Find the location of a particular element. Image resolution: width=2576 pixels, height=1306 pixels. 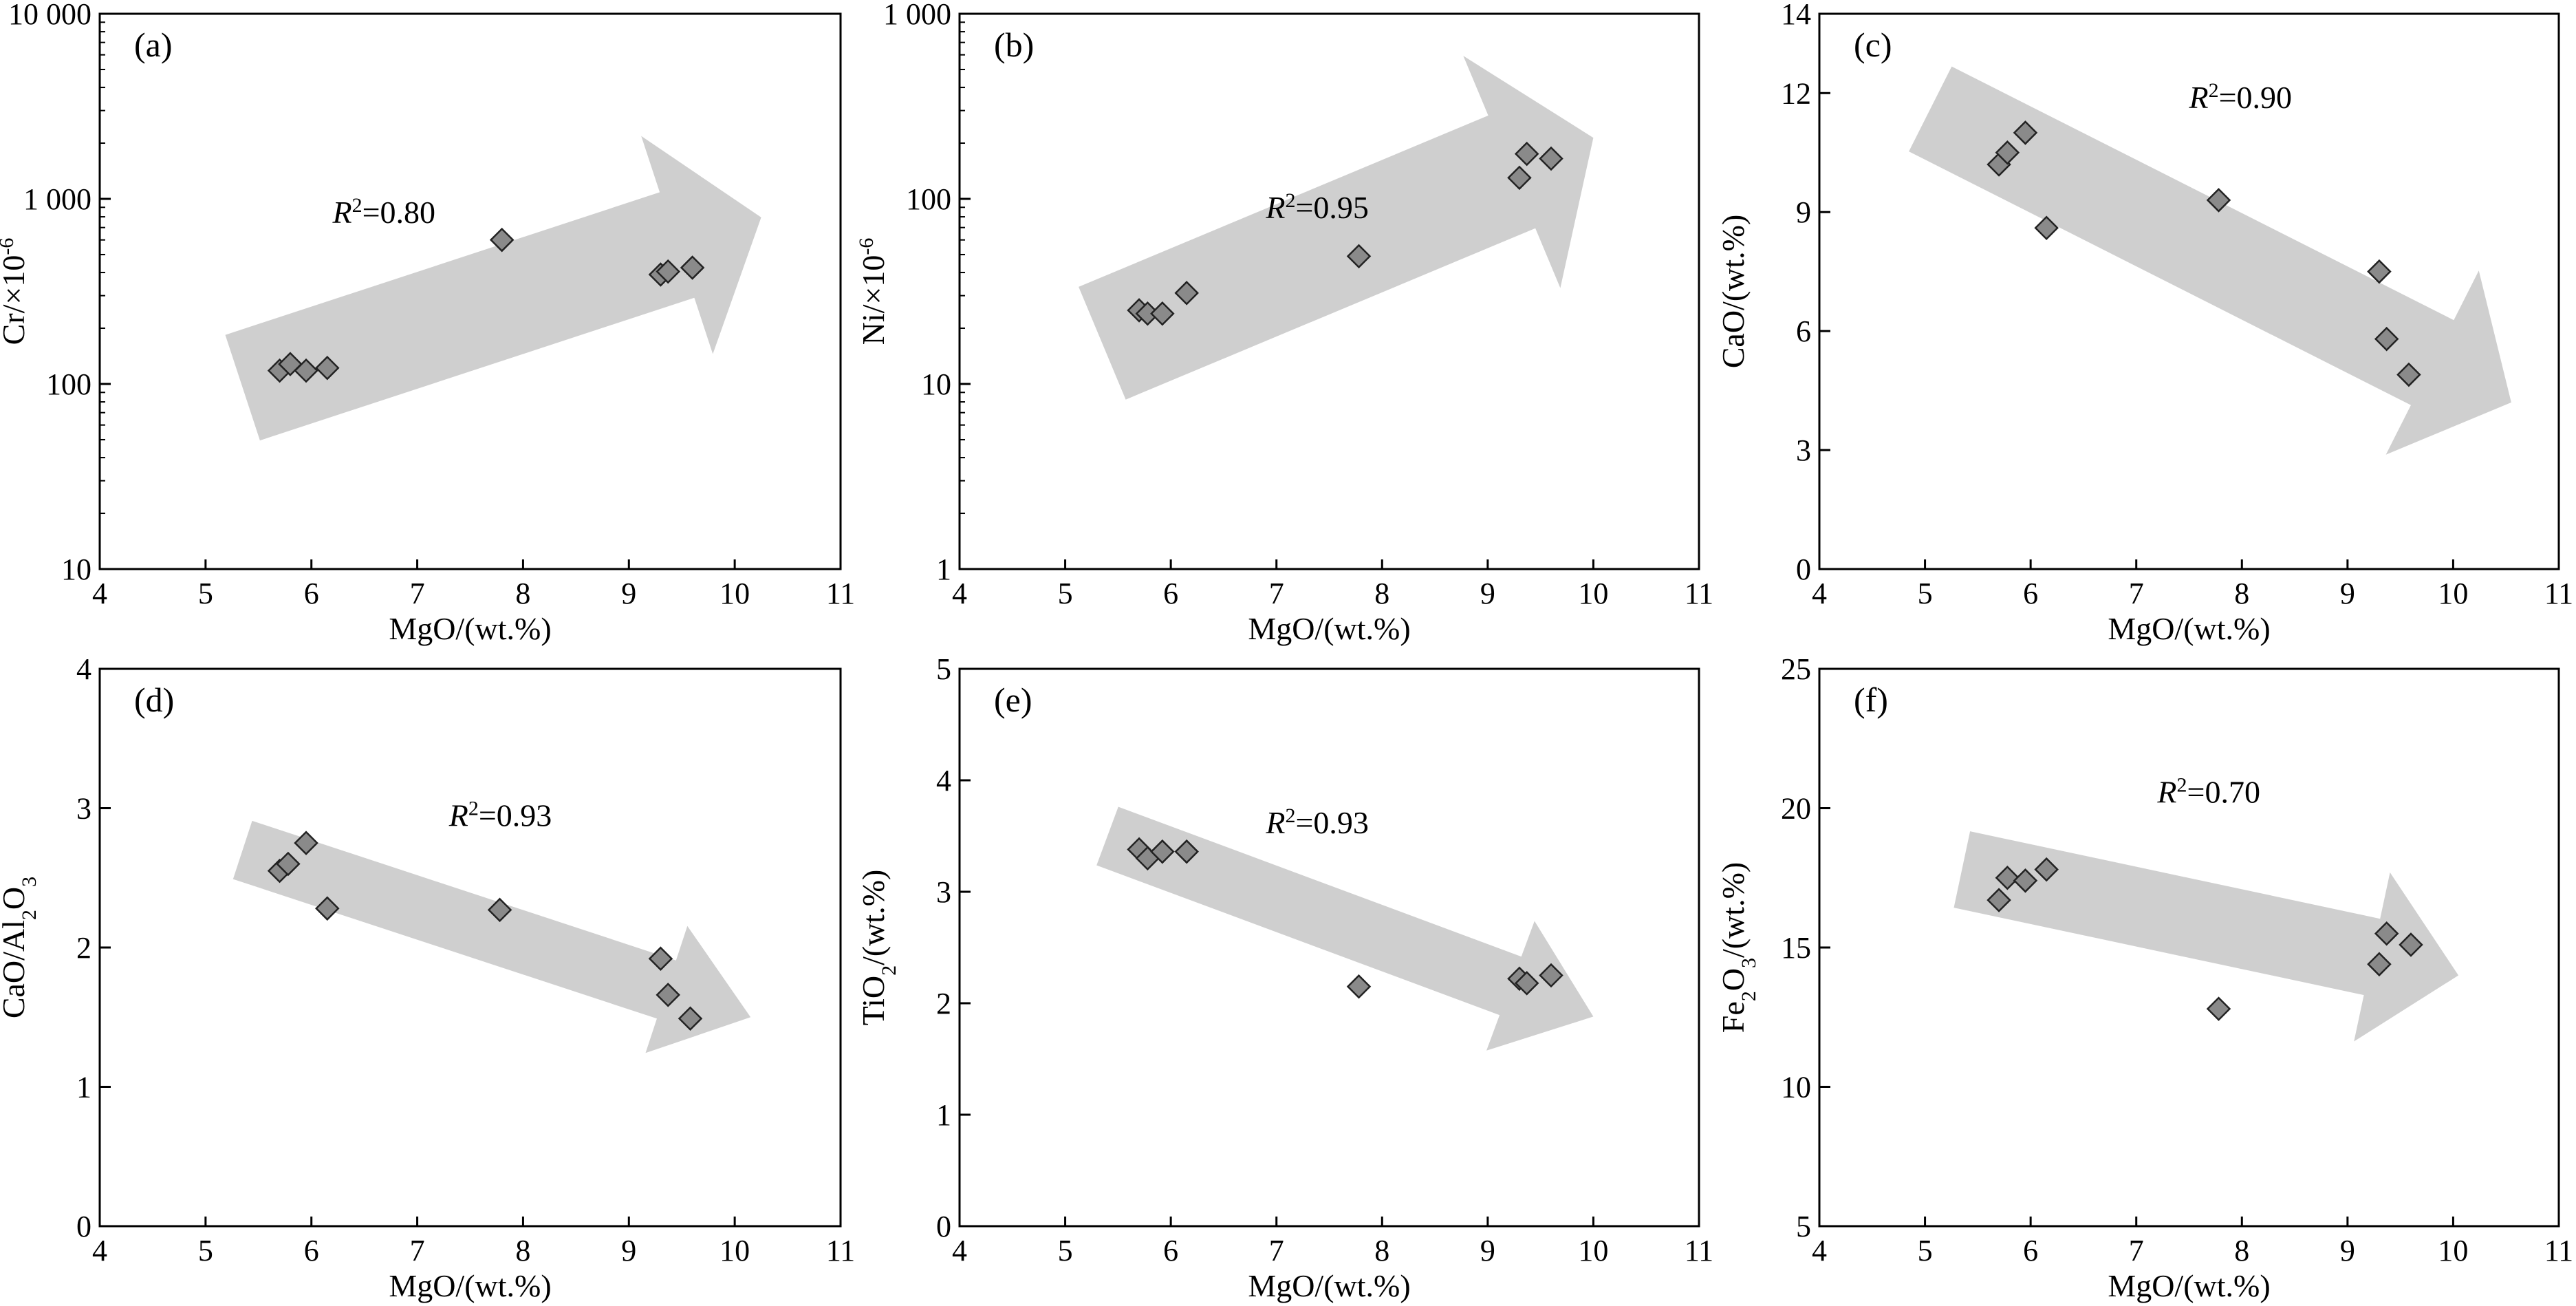

y-tick-label: 6 is located at coordinates (1803, 331).